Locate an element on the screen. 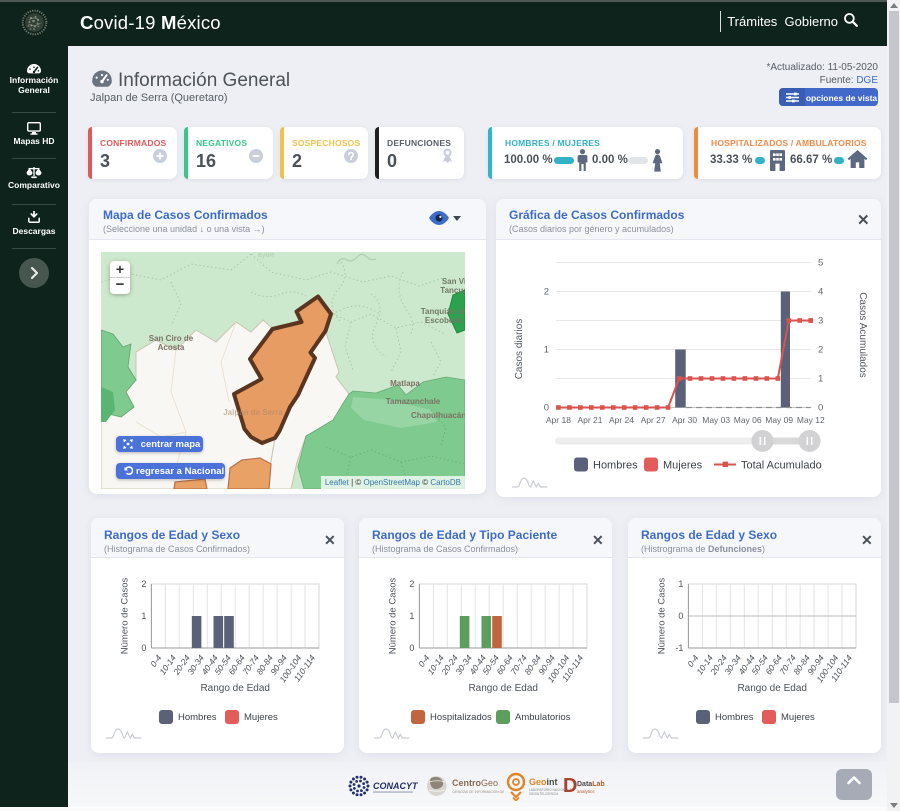  svg-text: Matlapa is located at coordinates (405, 383).